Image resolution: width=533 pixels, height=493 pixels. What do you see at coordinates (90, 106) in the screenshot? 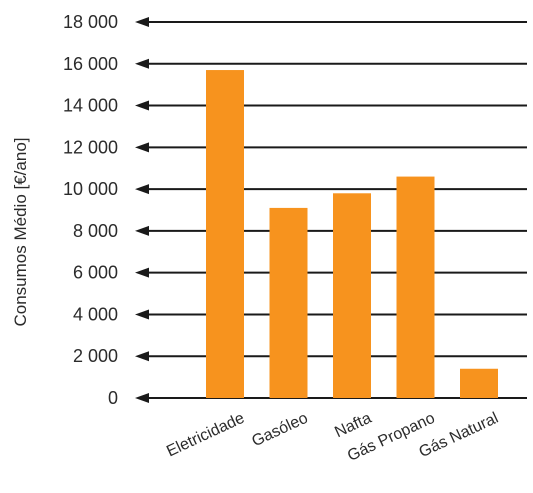
I see `y-tick-label: 14 000` at bounding box center [90, 106].